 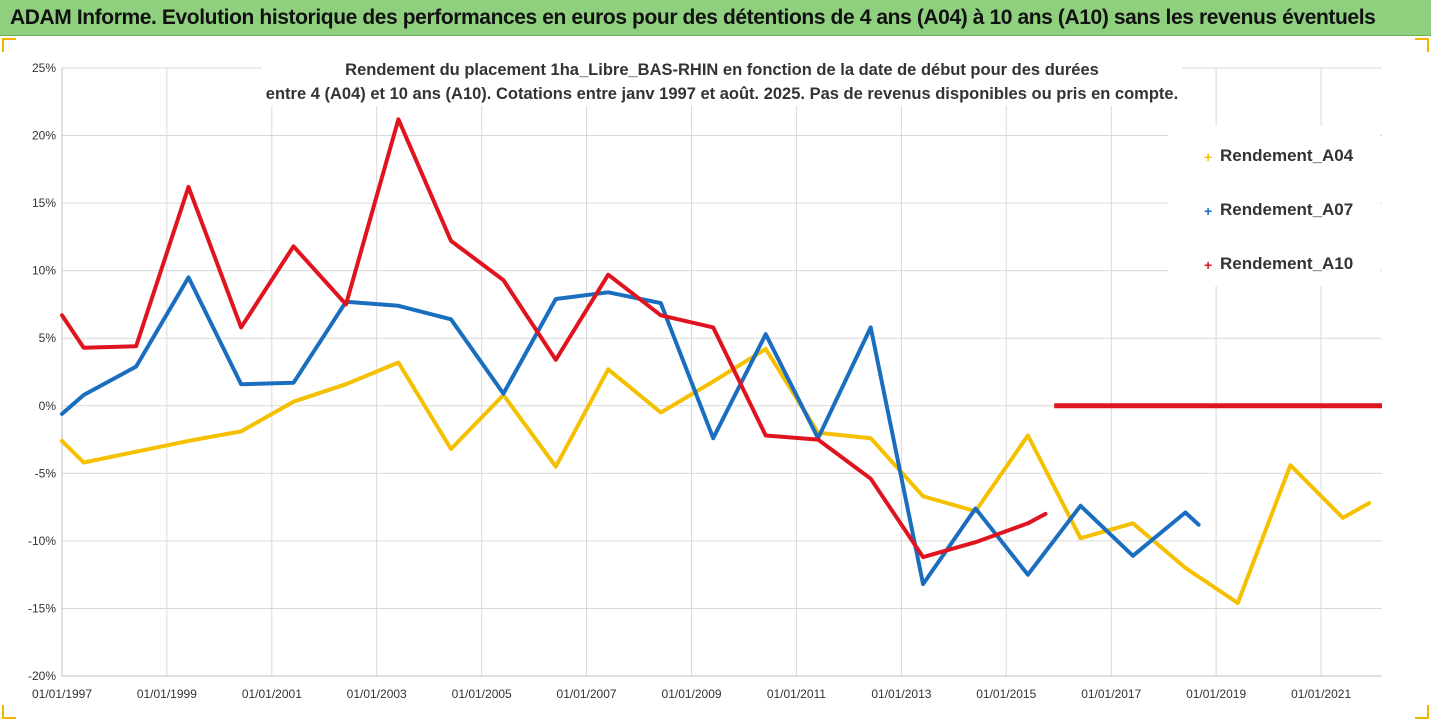 I want to click on corner-mark-top-right, so click(x=1422, y=45).